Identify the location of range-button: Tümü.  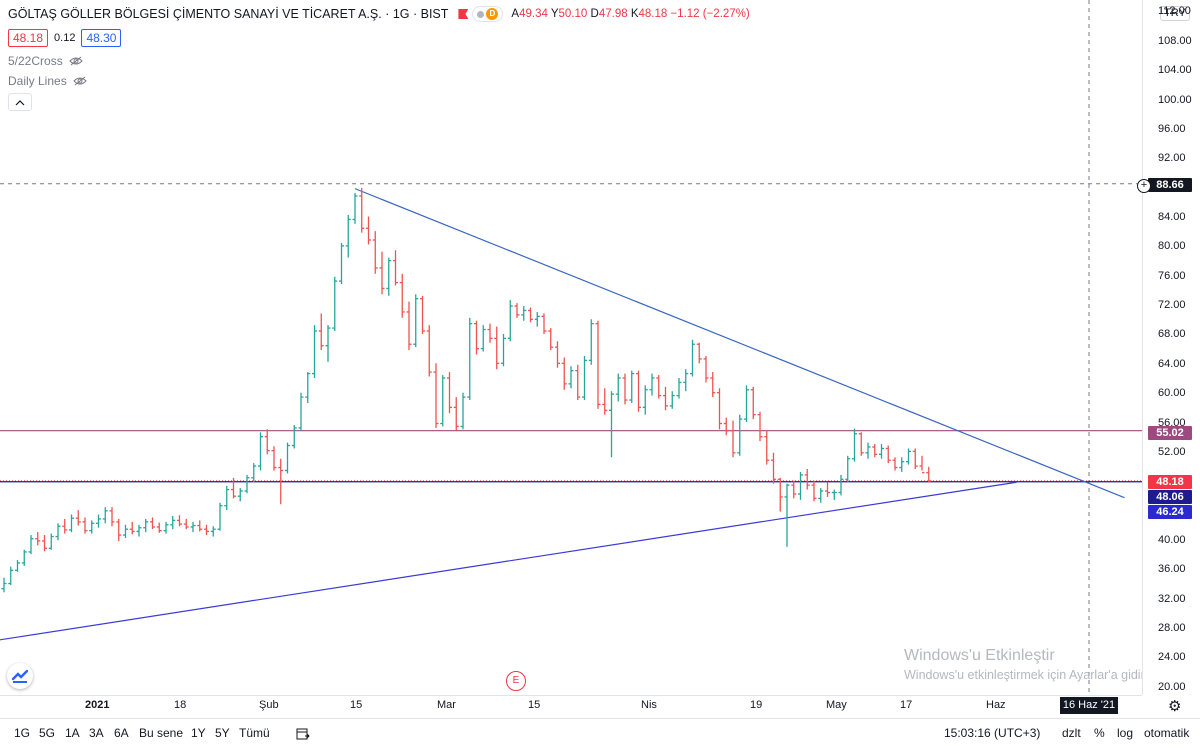
(254, 733).